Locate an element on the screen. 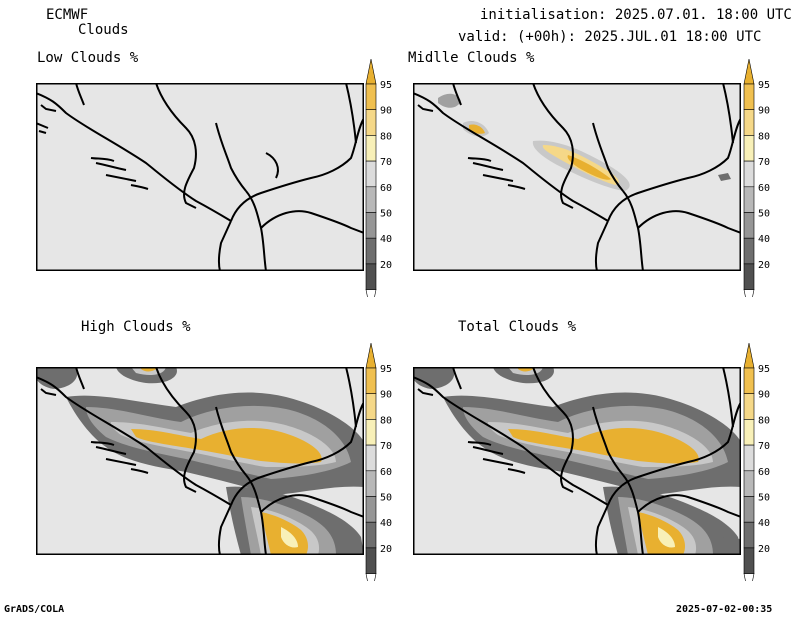 Image resolution: width=800 pixels, height=618 pixels. panel-title-high: High Clouds % is located at coordinates (136, 327).